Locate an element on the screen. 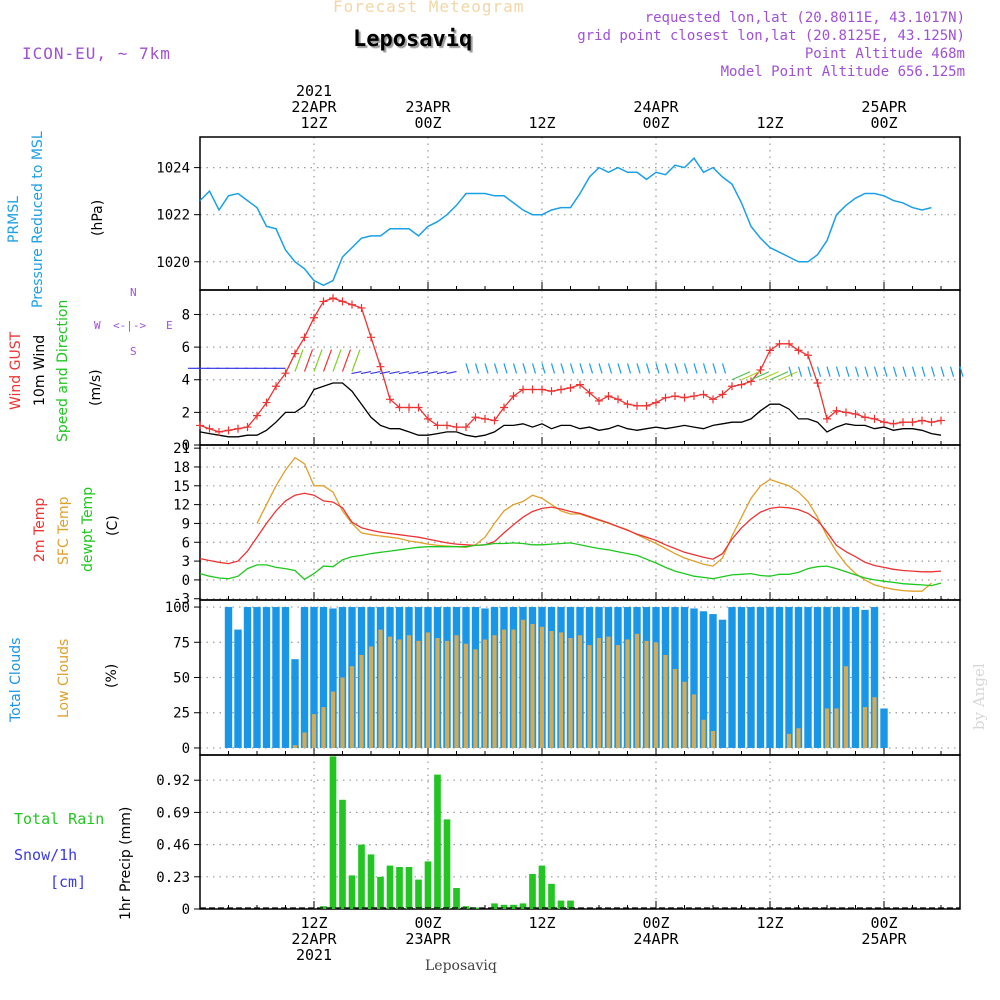  bottom-location-label: Leposaviq is located at coordinates (461, 966).